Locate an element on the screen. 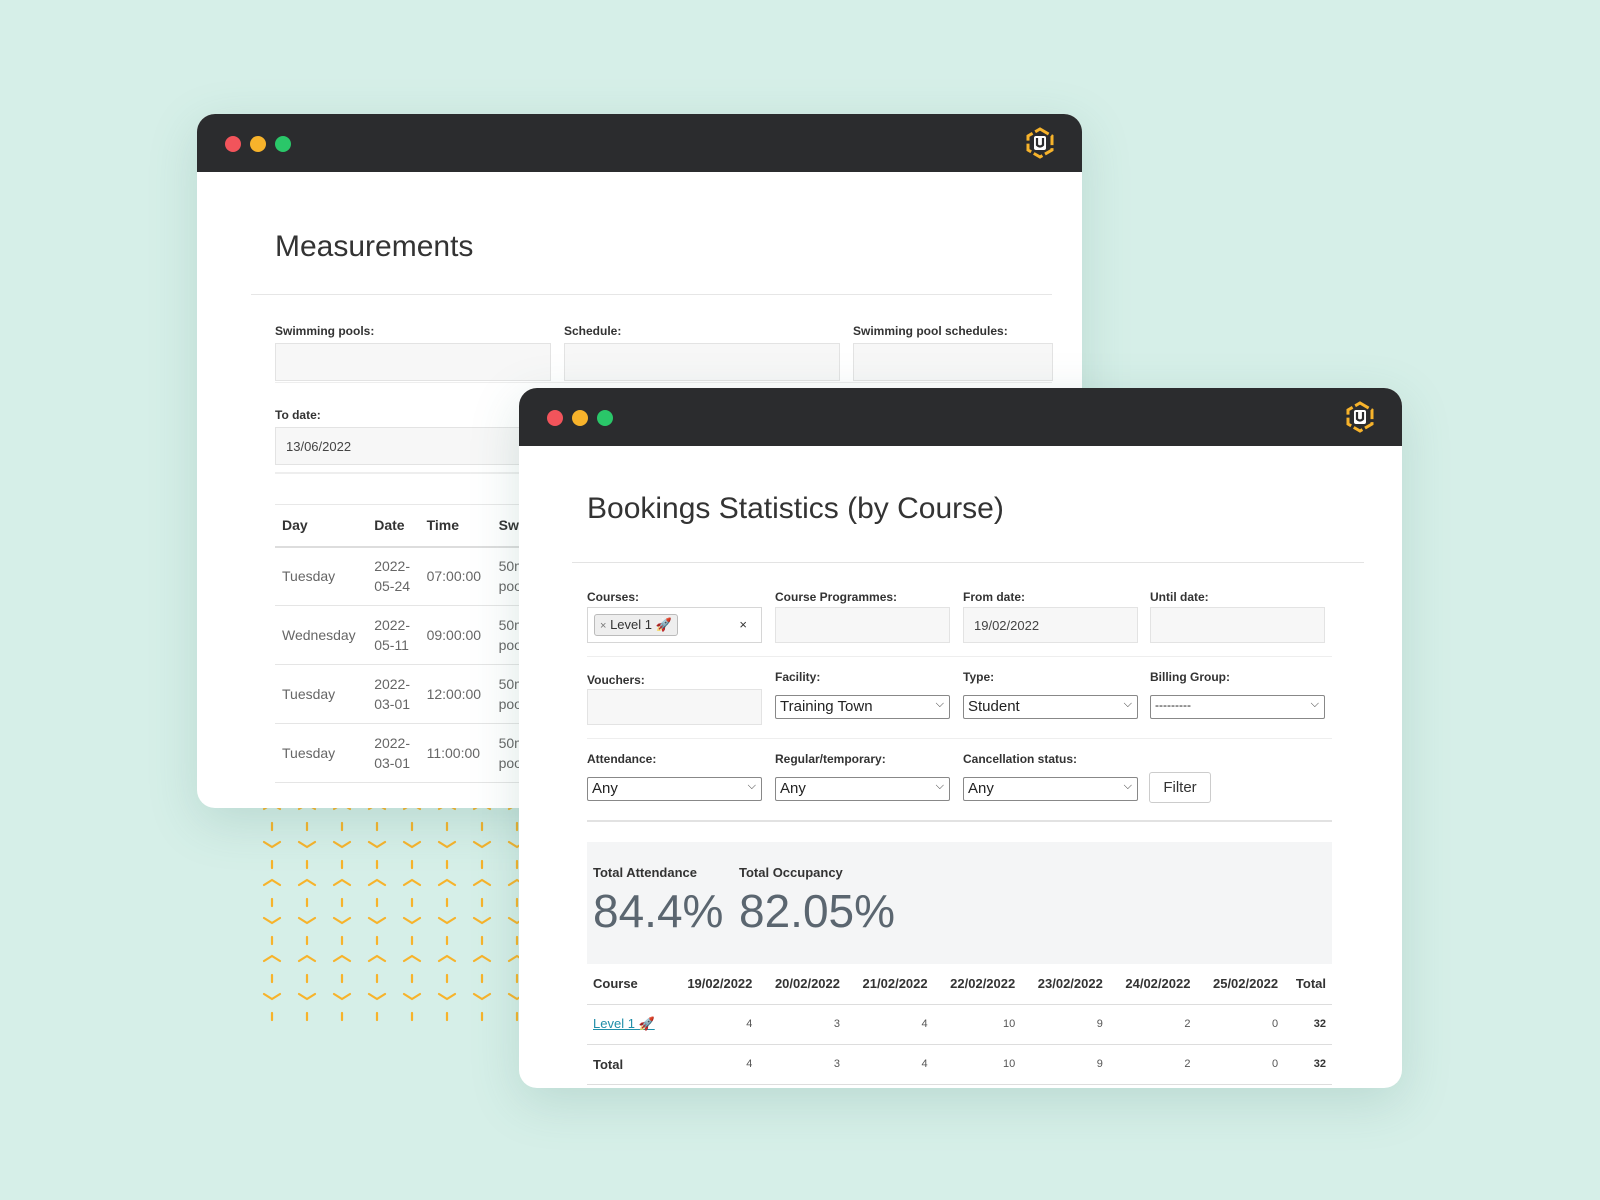 This screenshot has height=1200, width=1600. cell-time: 12:00:00 is located at coordinates (455, 694).